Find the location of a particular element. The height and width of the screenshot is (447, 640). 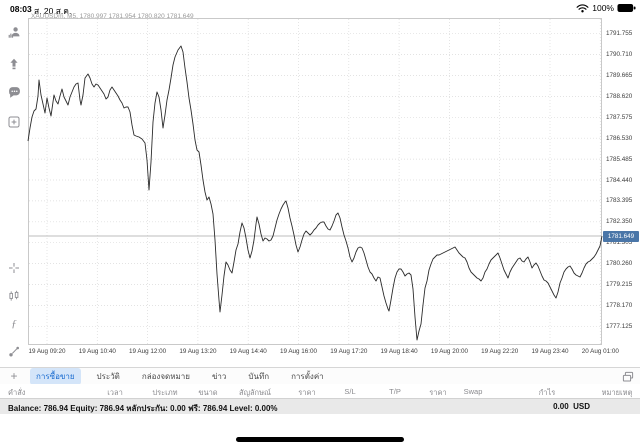

price-tick-label: 1785.485 is located at coordinates (619, 159).